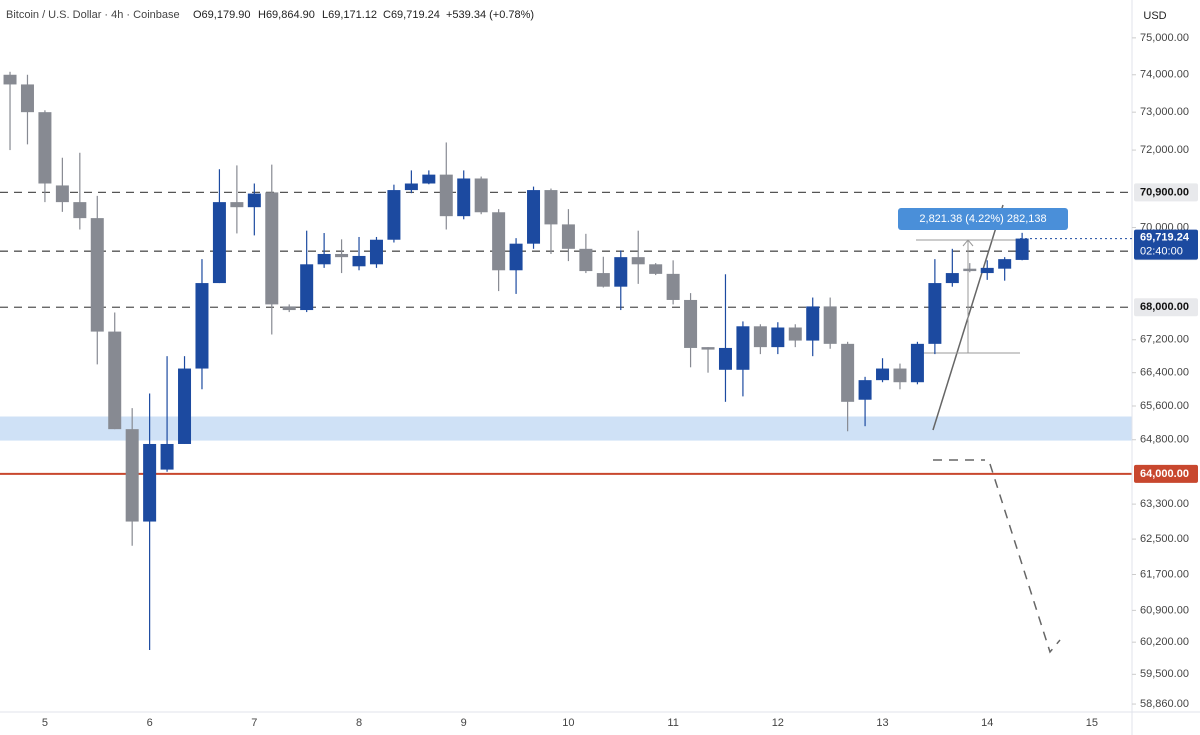 This screenshot has width=1200, height=735. Describe the element at coordinates (1154, 16) in the screenshot. I see `currency-label: USD` at that location.